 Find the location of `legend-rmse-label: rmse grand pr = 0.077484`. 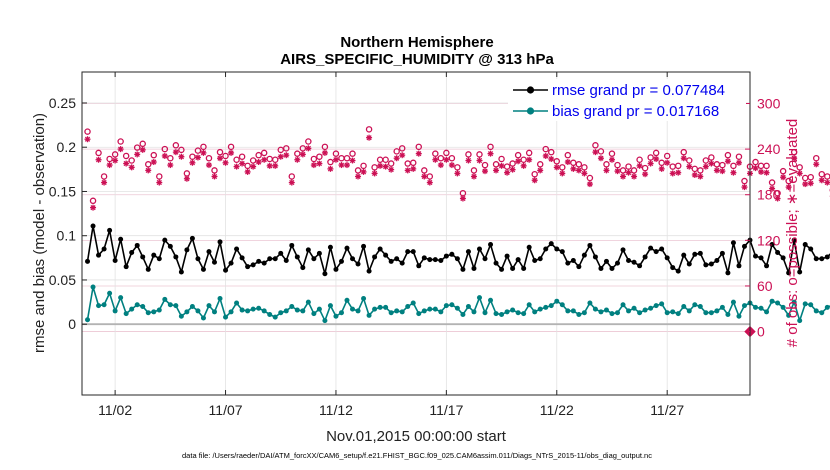

legend-rmse-label: rmse grand pr = 0.077484 is located at coordinates (638, 90).